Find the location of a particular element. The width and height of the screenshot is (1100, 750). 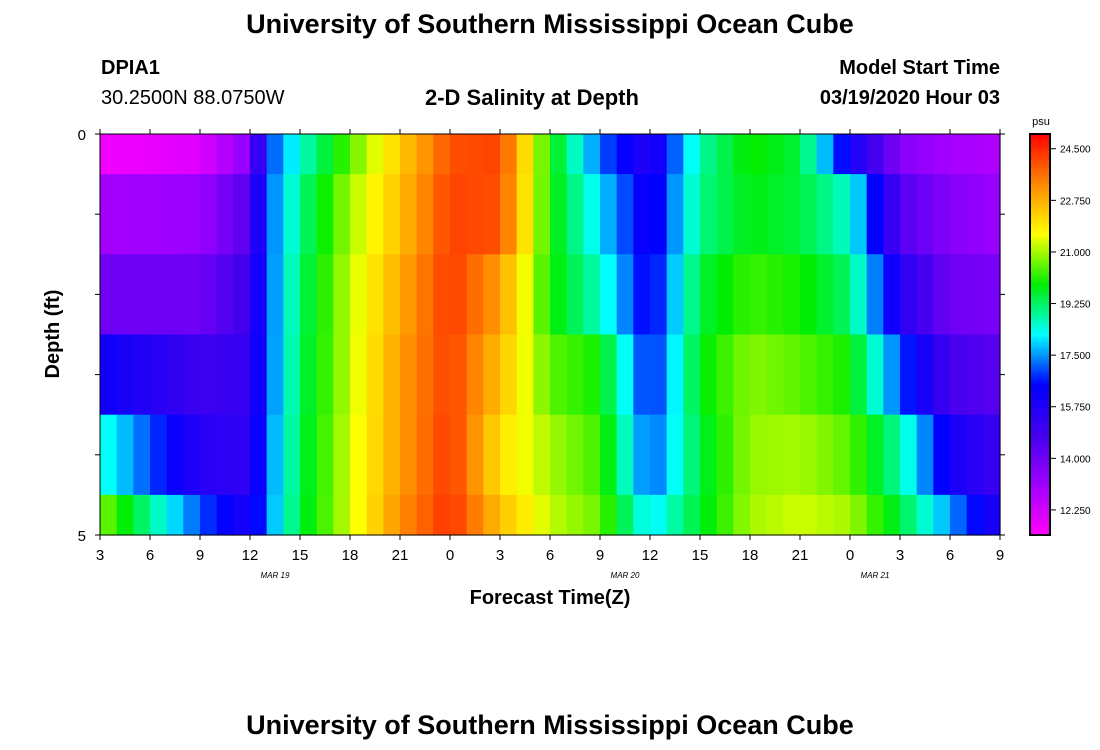

x-tick-label: 0 is located at coordinates (450, 555).